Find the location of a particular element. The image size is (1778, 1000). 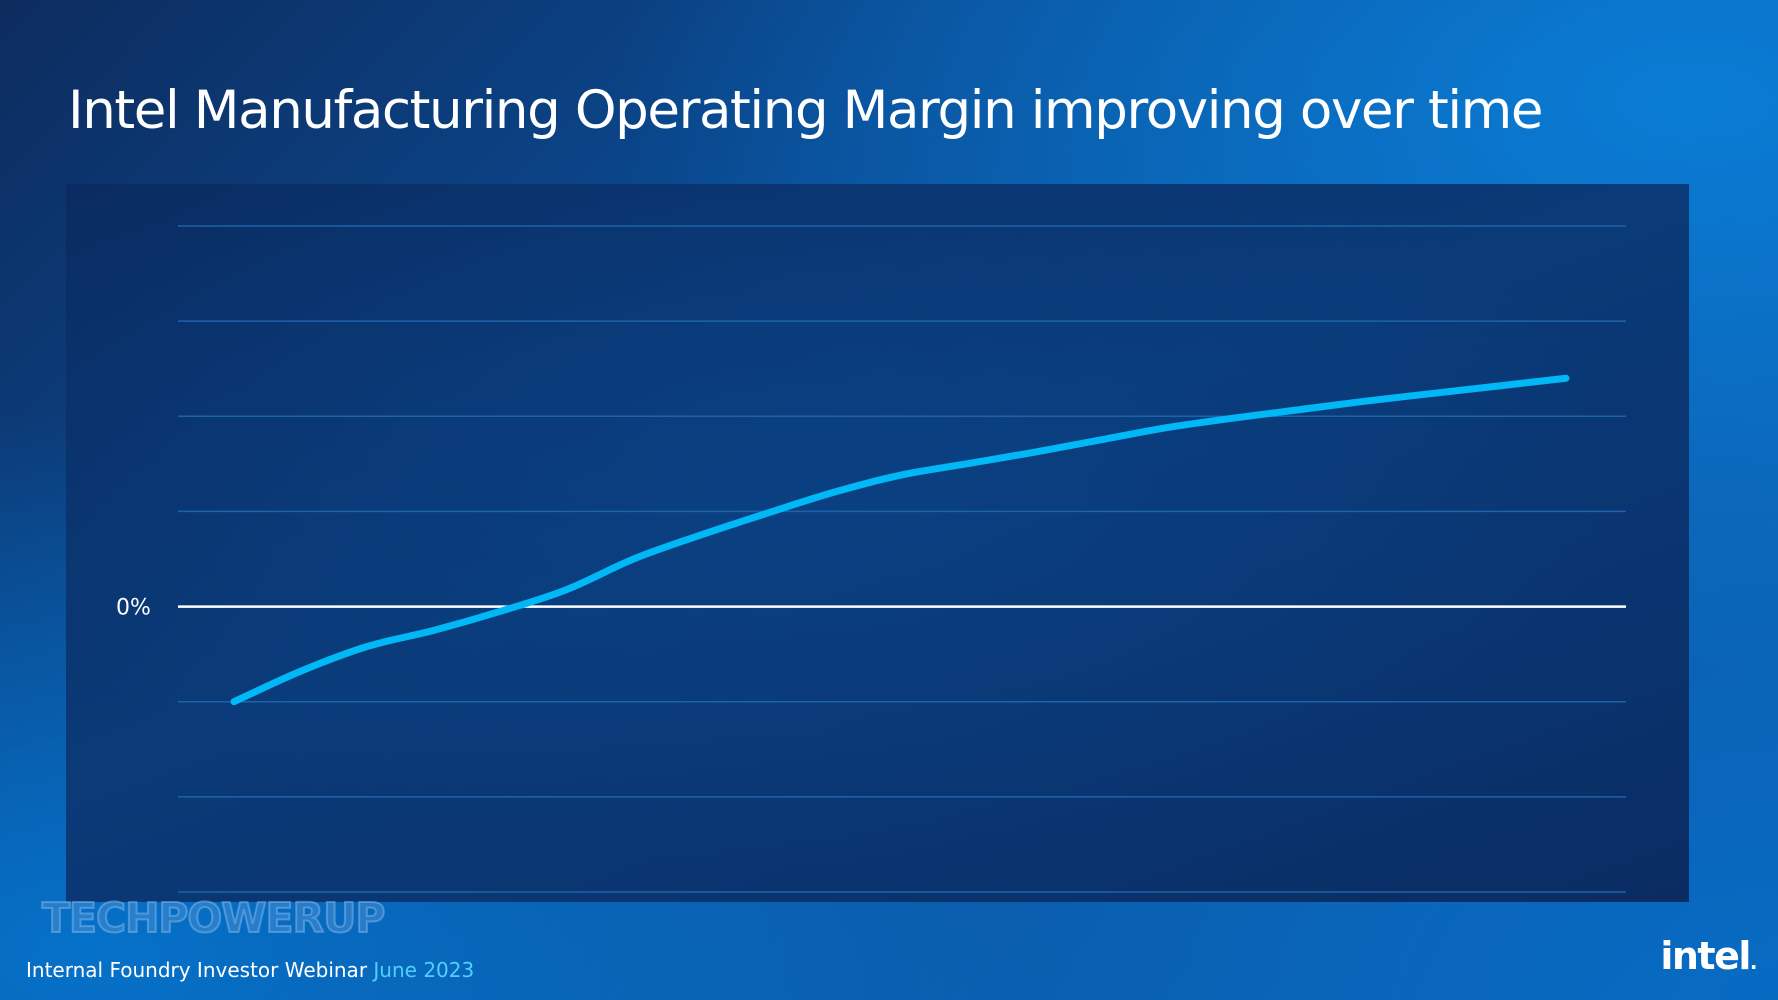

footer-date: June 2023 is located at coordinates (424, 970).